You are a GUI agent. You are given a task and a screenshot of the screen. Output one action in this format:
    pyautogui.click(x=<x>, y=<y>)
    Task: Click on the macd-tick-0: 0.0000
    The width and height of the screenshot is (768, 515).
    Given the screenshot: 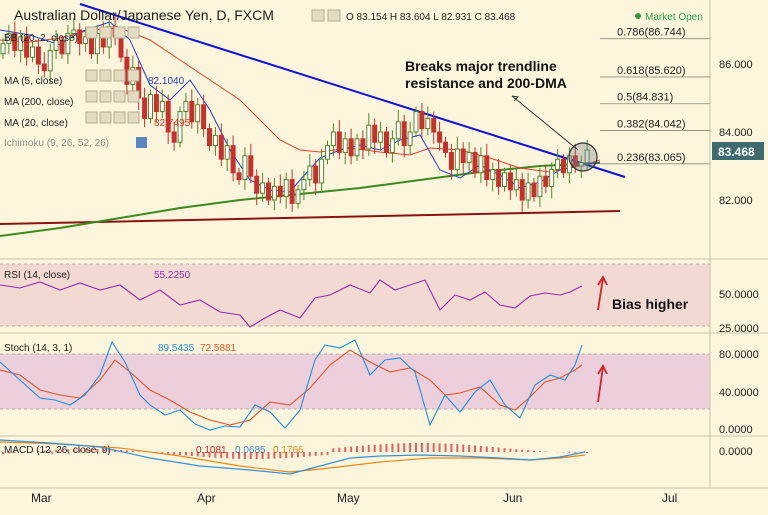 What is the action you would take?
    pyautogui.click(x=736, y=452)
    